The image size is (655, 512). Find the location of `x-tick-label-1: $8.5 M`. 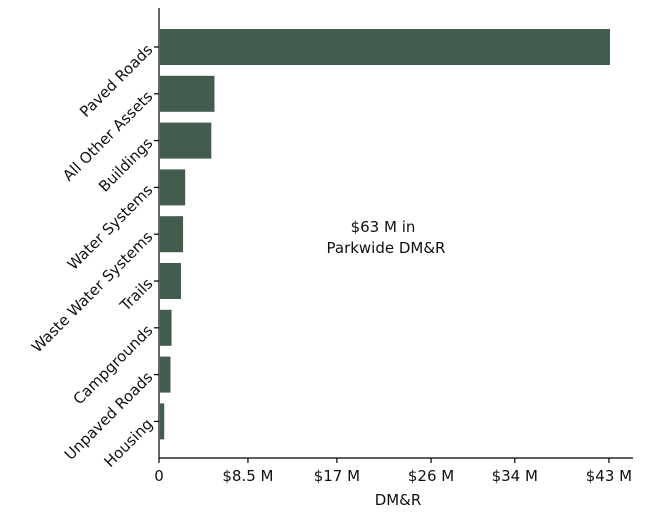

x-tick-label-1: $8.5 M is located at coordinates (247, 476).